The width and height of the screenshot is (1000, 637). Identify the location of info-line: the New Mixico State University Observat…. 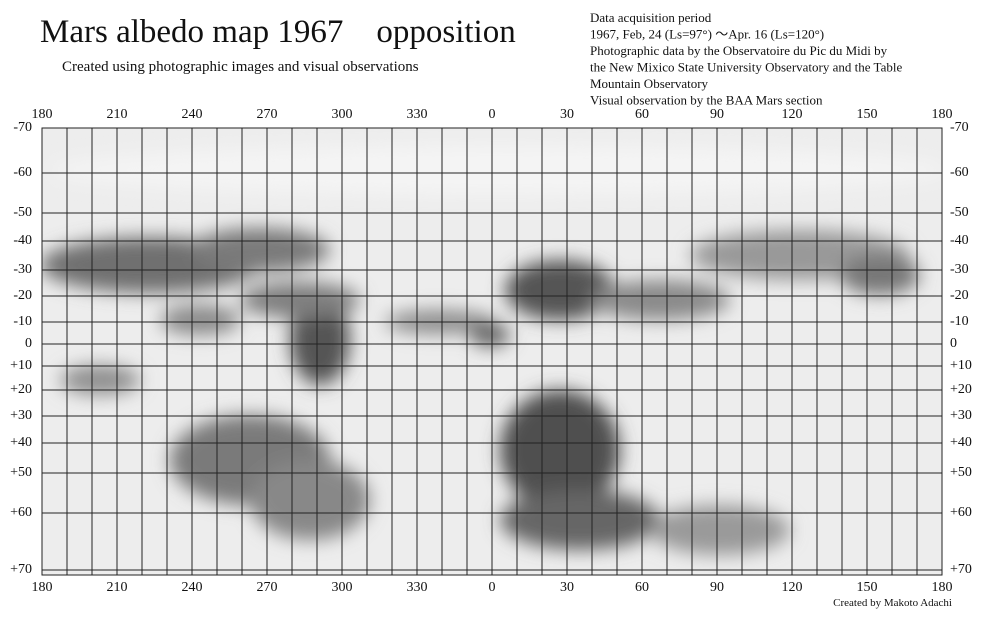
(746, 67).